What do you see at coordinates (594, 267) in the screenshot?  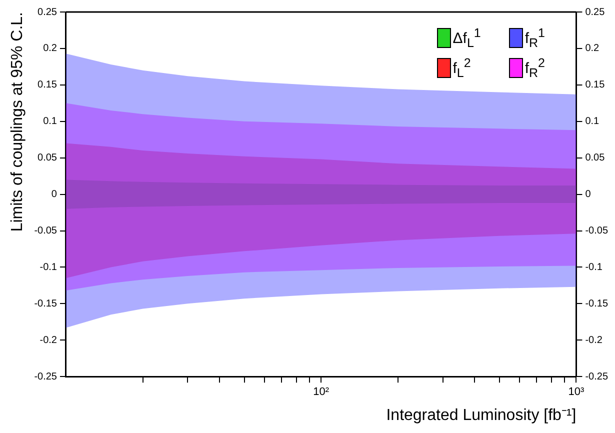 I see `y2-tick-label: -0.1` at bounding box center [594, 267].